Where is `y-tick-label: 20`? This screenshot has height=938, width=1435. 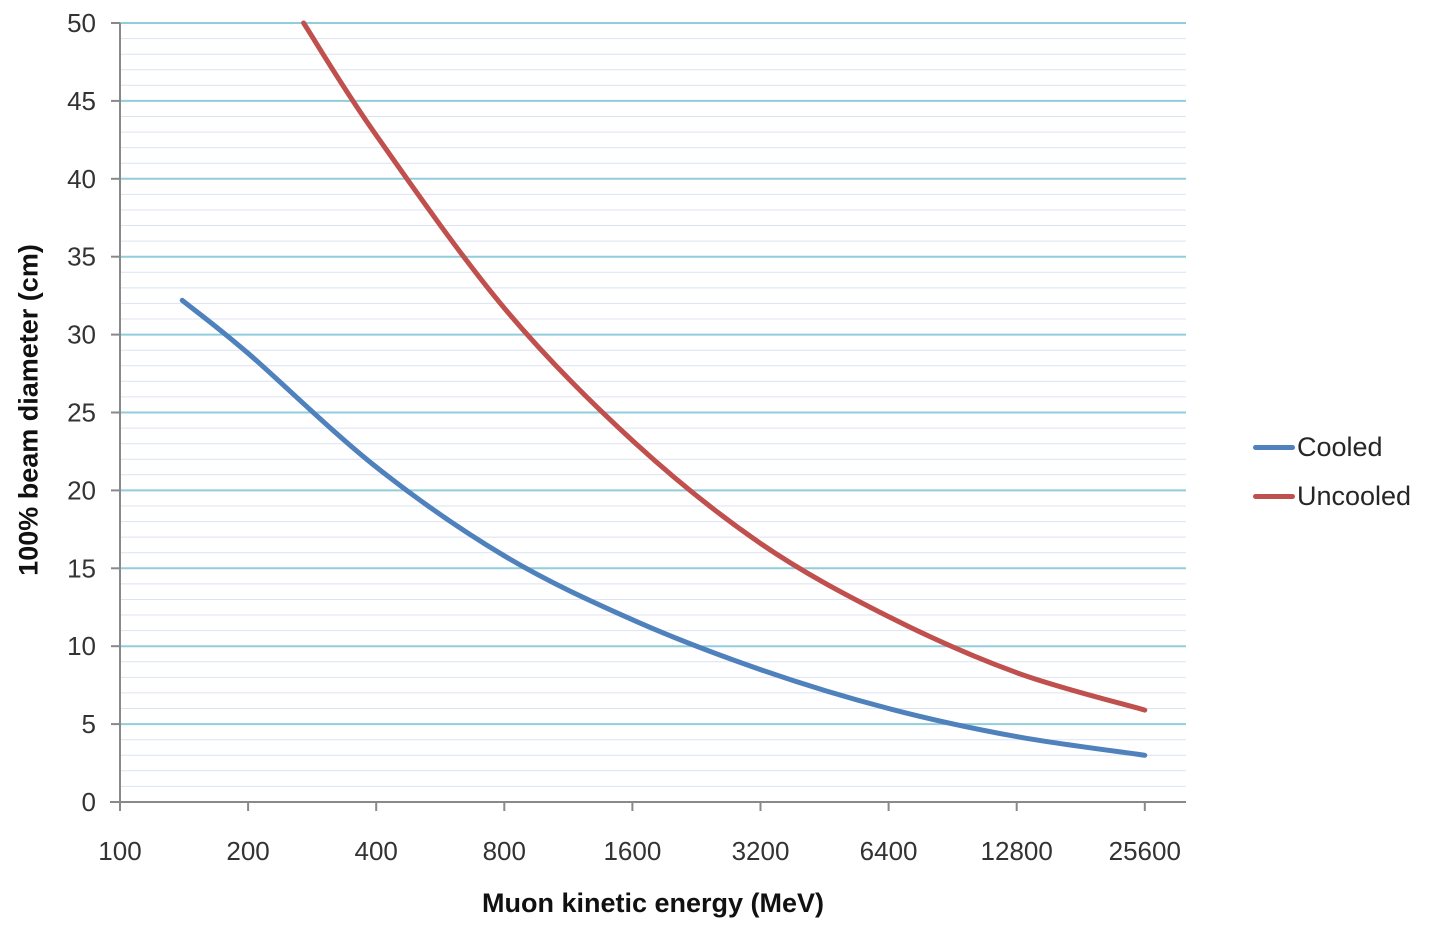
y-tick-label: 20 is located at coordinates (81, 490).